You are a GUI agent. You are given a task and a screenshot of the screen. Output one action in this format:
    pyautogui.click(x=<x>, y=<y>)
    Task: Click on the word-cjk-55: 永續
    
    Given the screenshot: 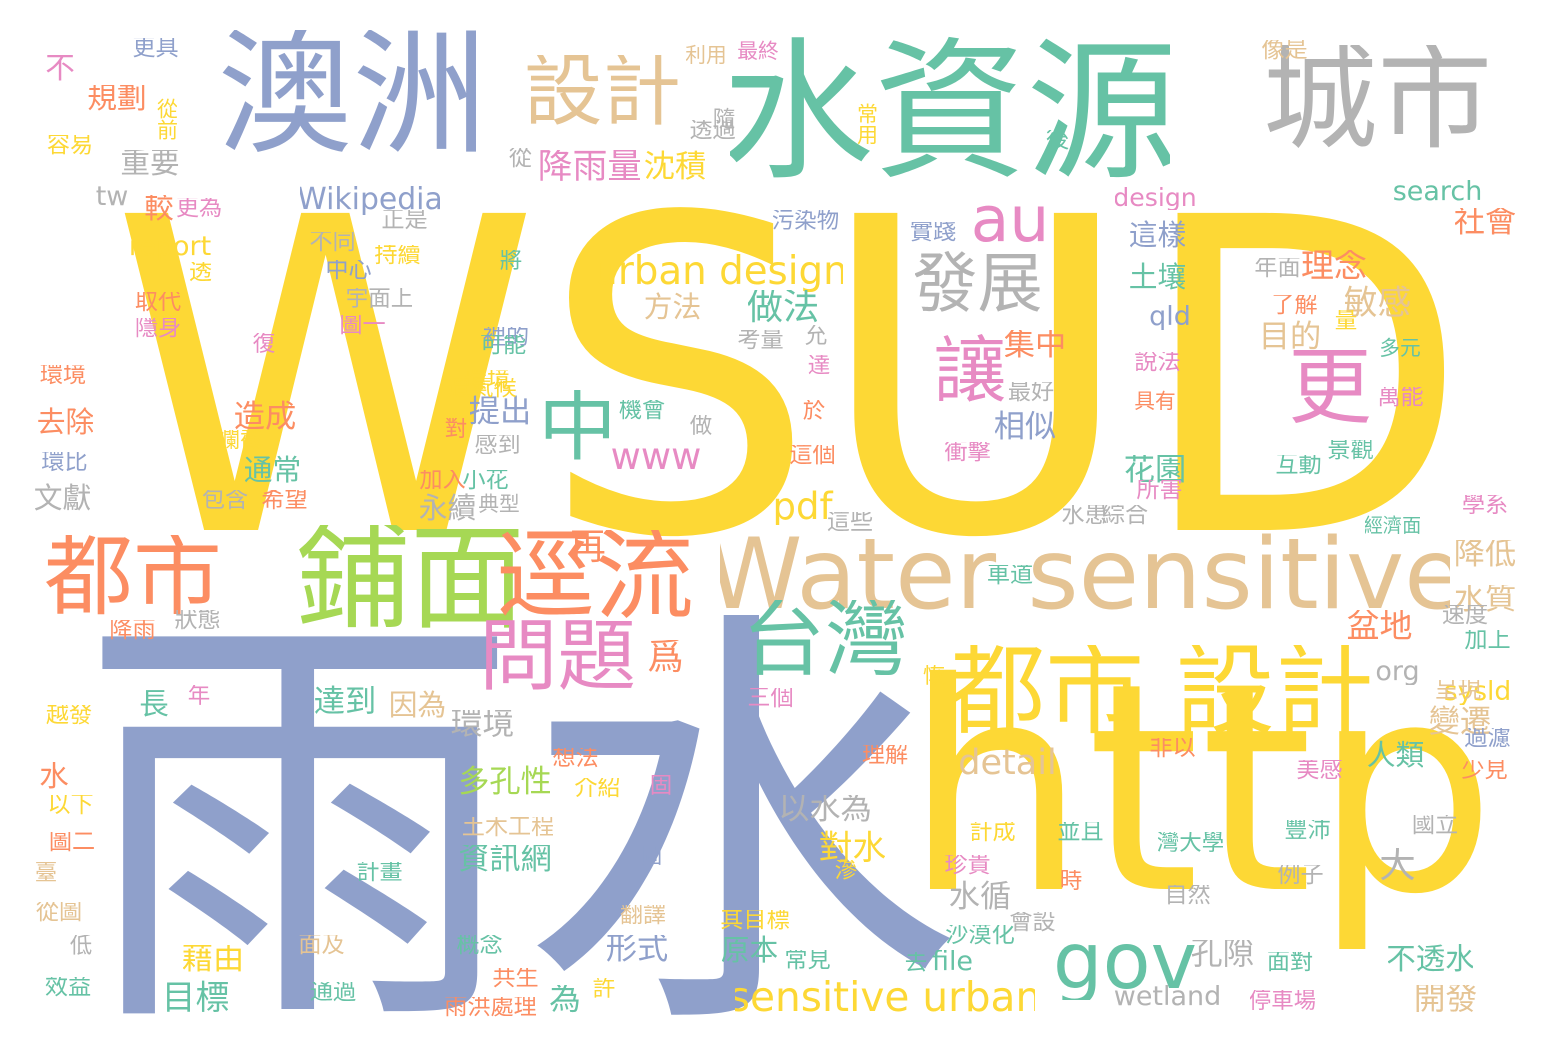 What is the action you would take?
    pyautogui.click(x=447, y=508)
    